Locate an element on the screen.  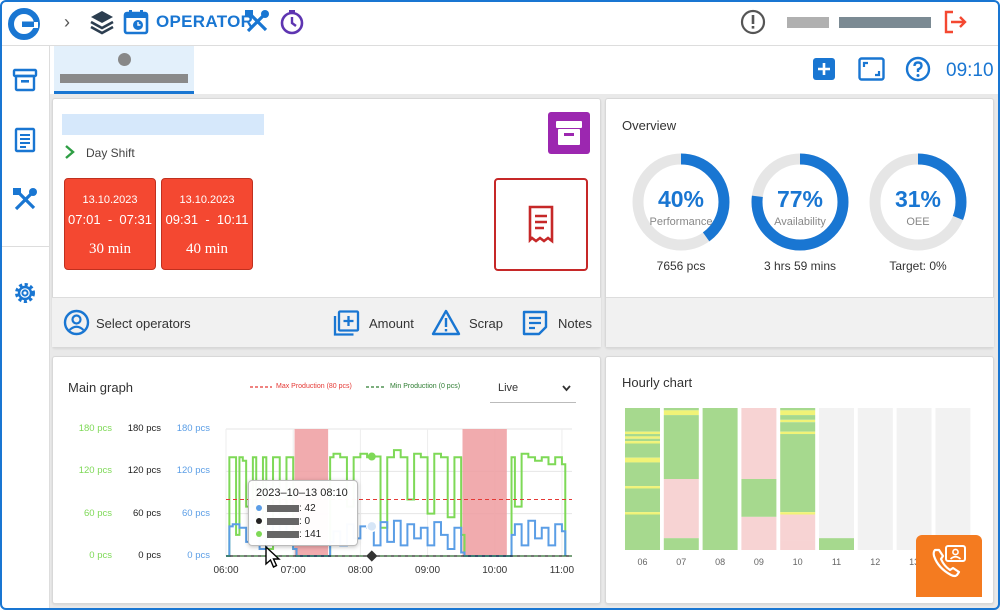
overview-gauges is located at coordinates (799, 202).